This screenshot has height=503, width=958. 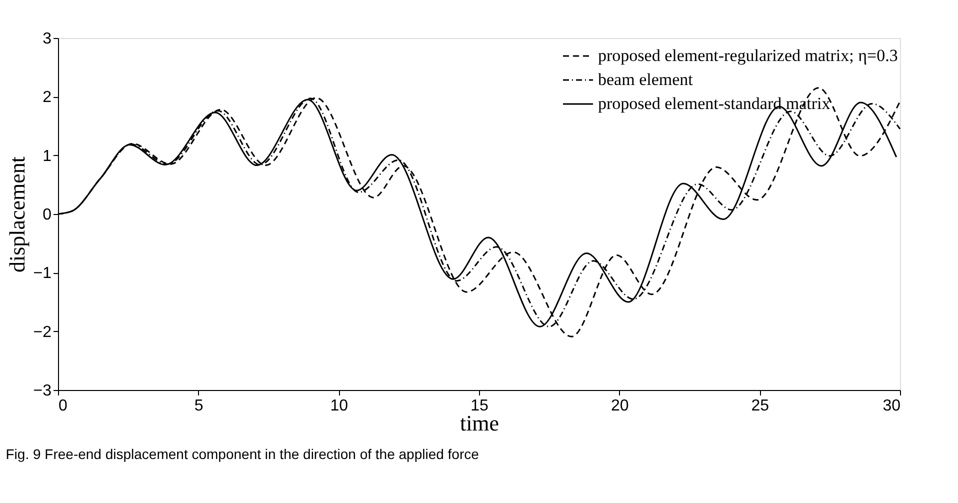 What do you see at coordinates (199, 406) in the screenshot?
I see `x-tick-label: 5` at bounding box center [199, 406].